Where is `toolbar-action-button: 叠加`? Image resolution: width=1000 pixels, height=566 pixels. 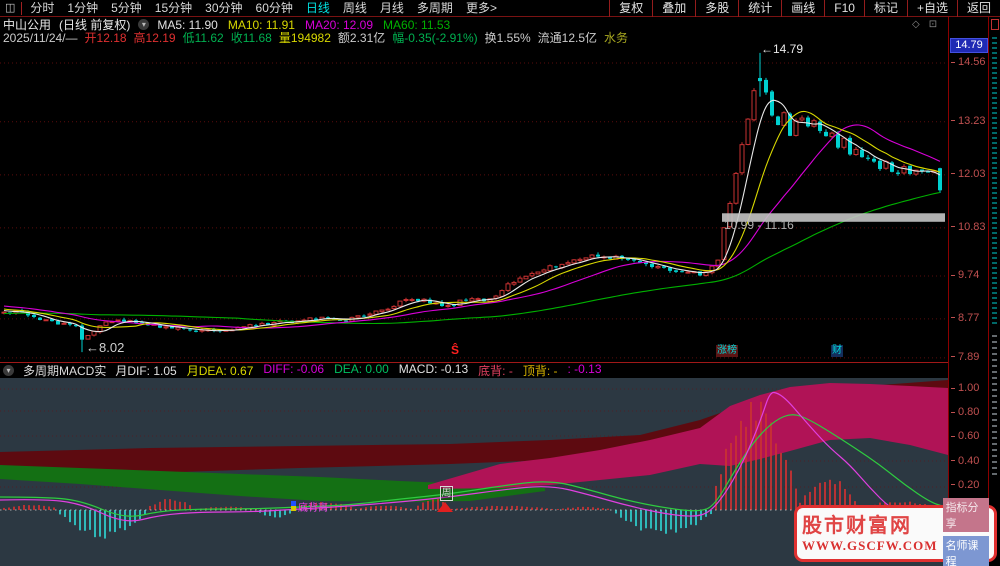 toolbar-action-button: 叠加 is located at coordinates (673, 8).